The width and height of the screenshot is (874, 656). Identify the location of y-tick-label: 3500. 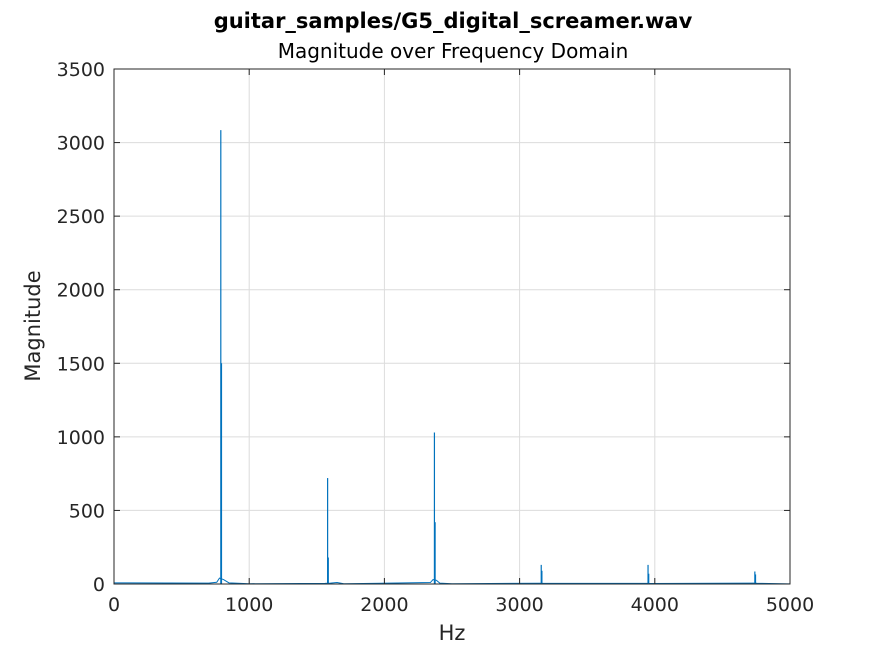
(81, 70).